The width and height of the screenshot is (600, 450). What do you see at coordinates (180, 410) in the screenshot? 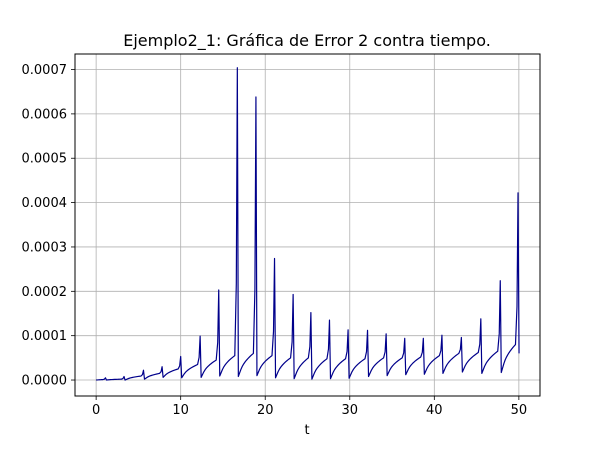
I see `x-tick-label: 10` at bounding box center [180, 410].